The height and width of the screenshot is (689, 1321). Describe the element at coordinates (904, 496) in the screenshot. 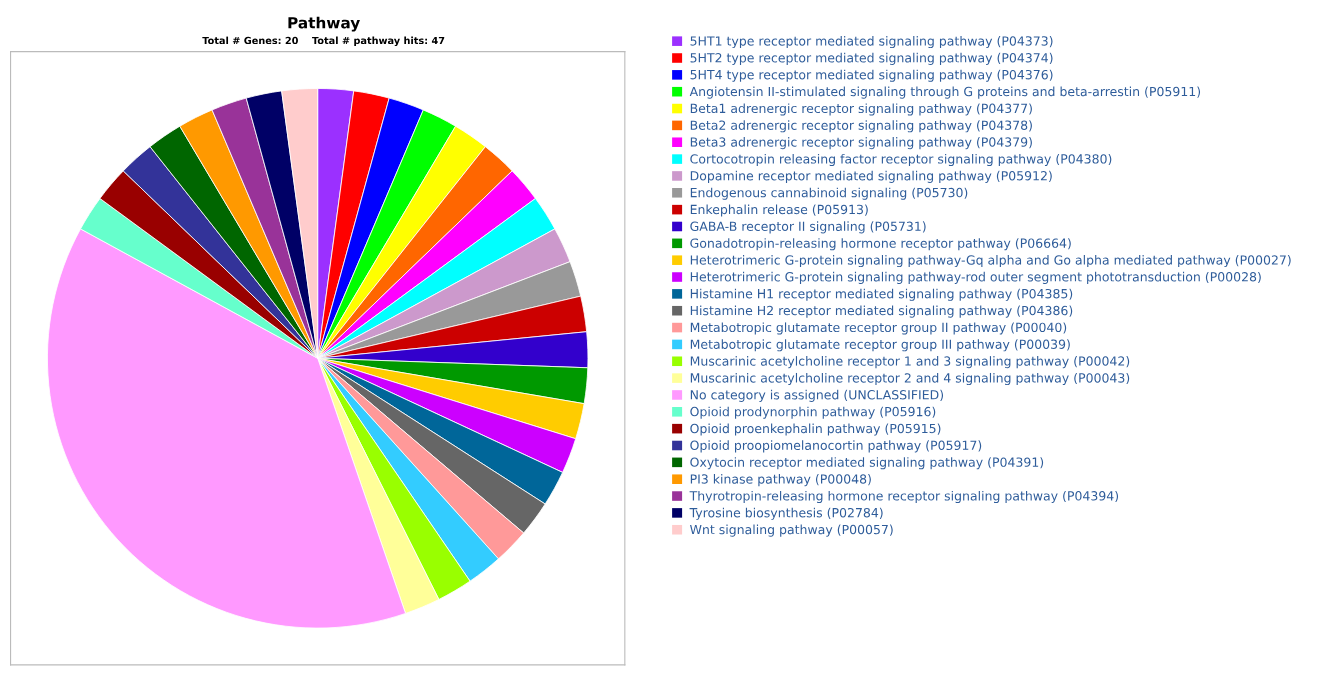

I see `legend-label: Thyrotropin-releasing hormone receptor signaling pathway (P04394)` at that location.